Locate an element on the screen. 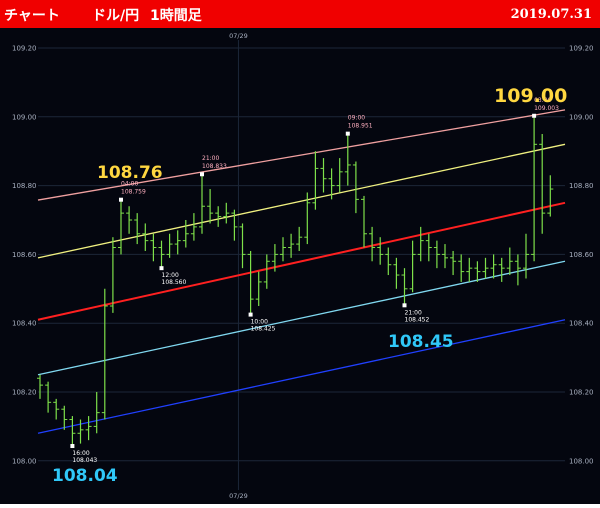 The width and height of the screenshot is (600, 508). marker-time: 12:00 is located at coordinates (170, 275).